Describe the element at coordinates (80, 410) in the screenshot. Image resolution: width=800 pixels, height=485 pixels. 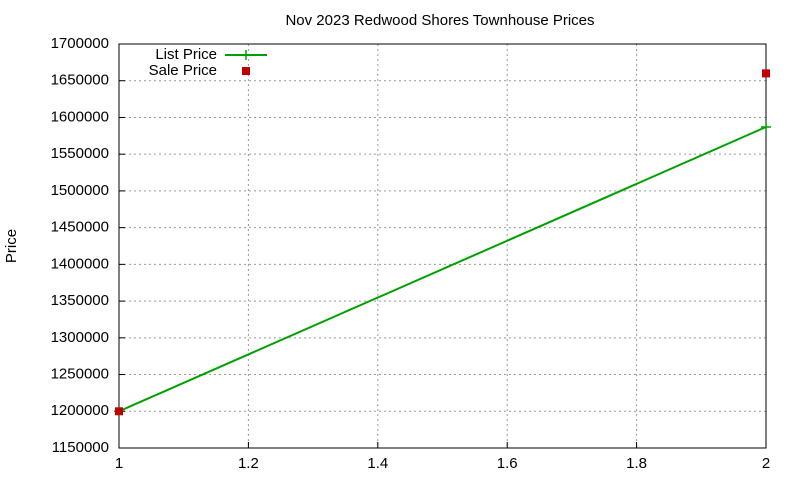
I see `y-tick-label: 1200000` at that location.